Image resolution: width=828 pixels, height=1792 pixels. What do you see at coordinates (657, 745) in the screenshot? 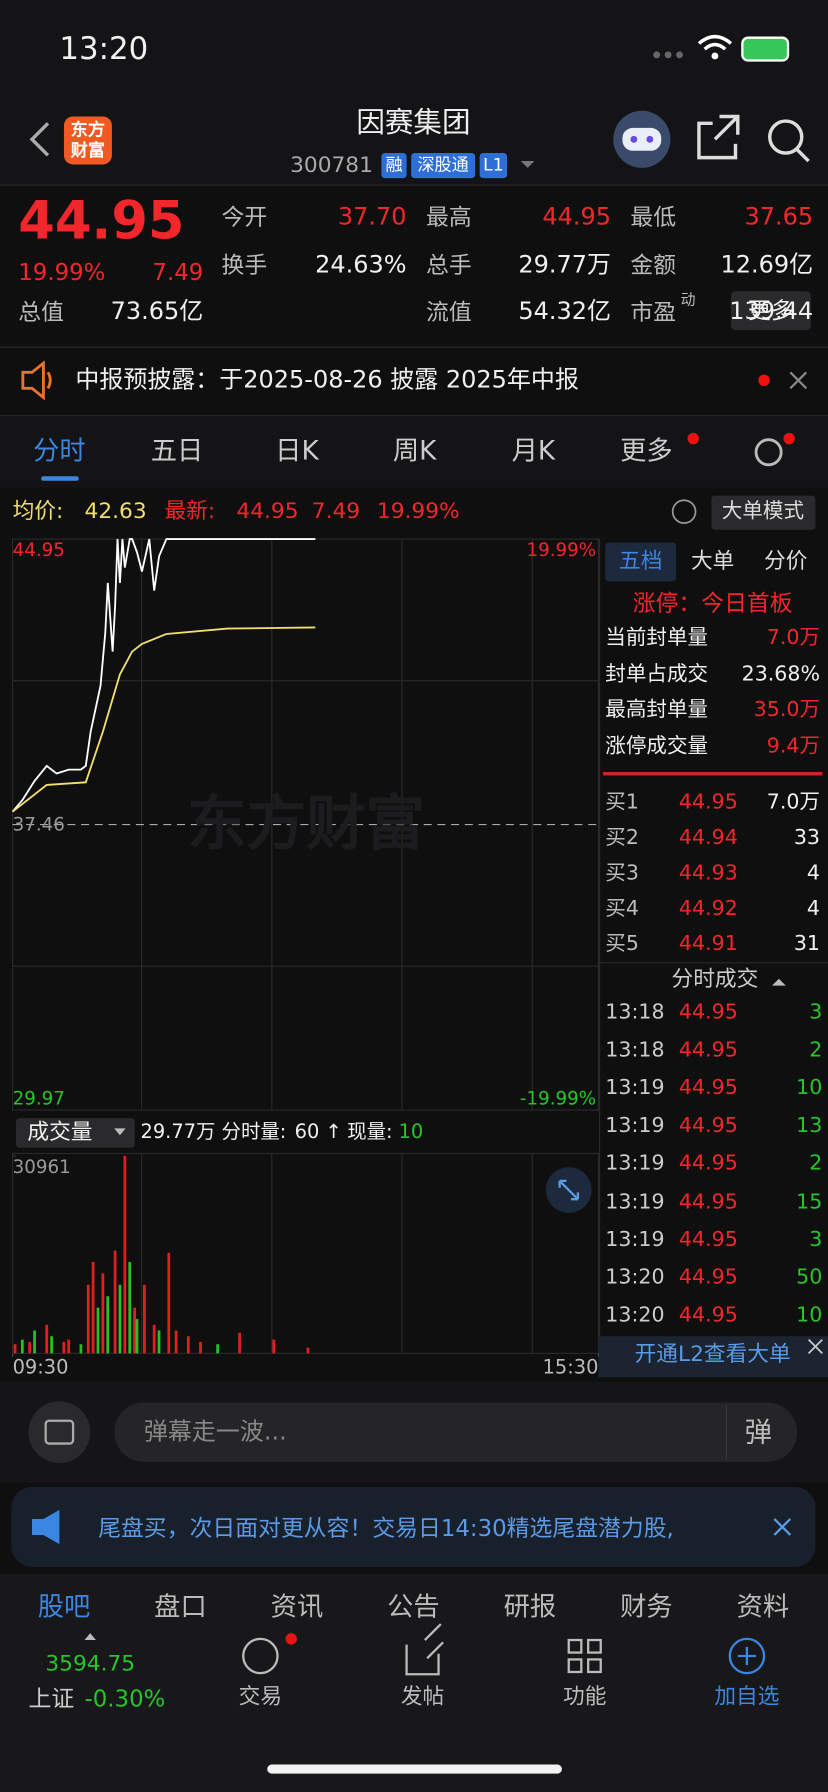
I see `seal-label: 涨停成交量` at bounding box center [657, 745].